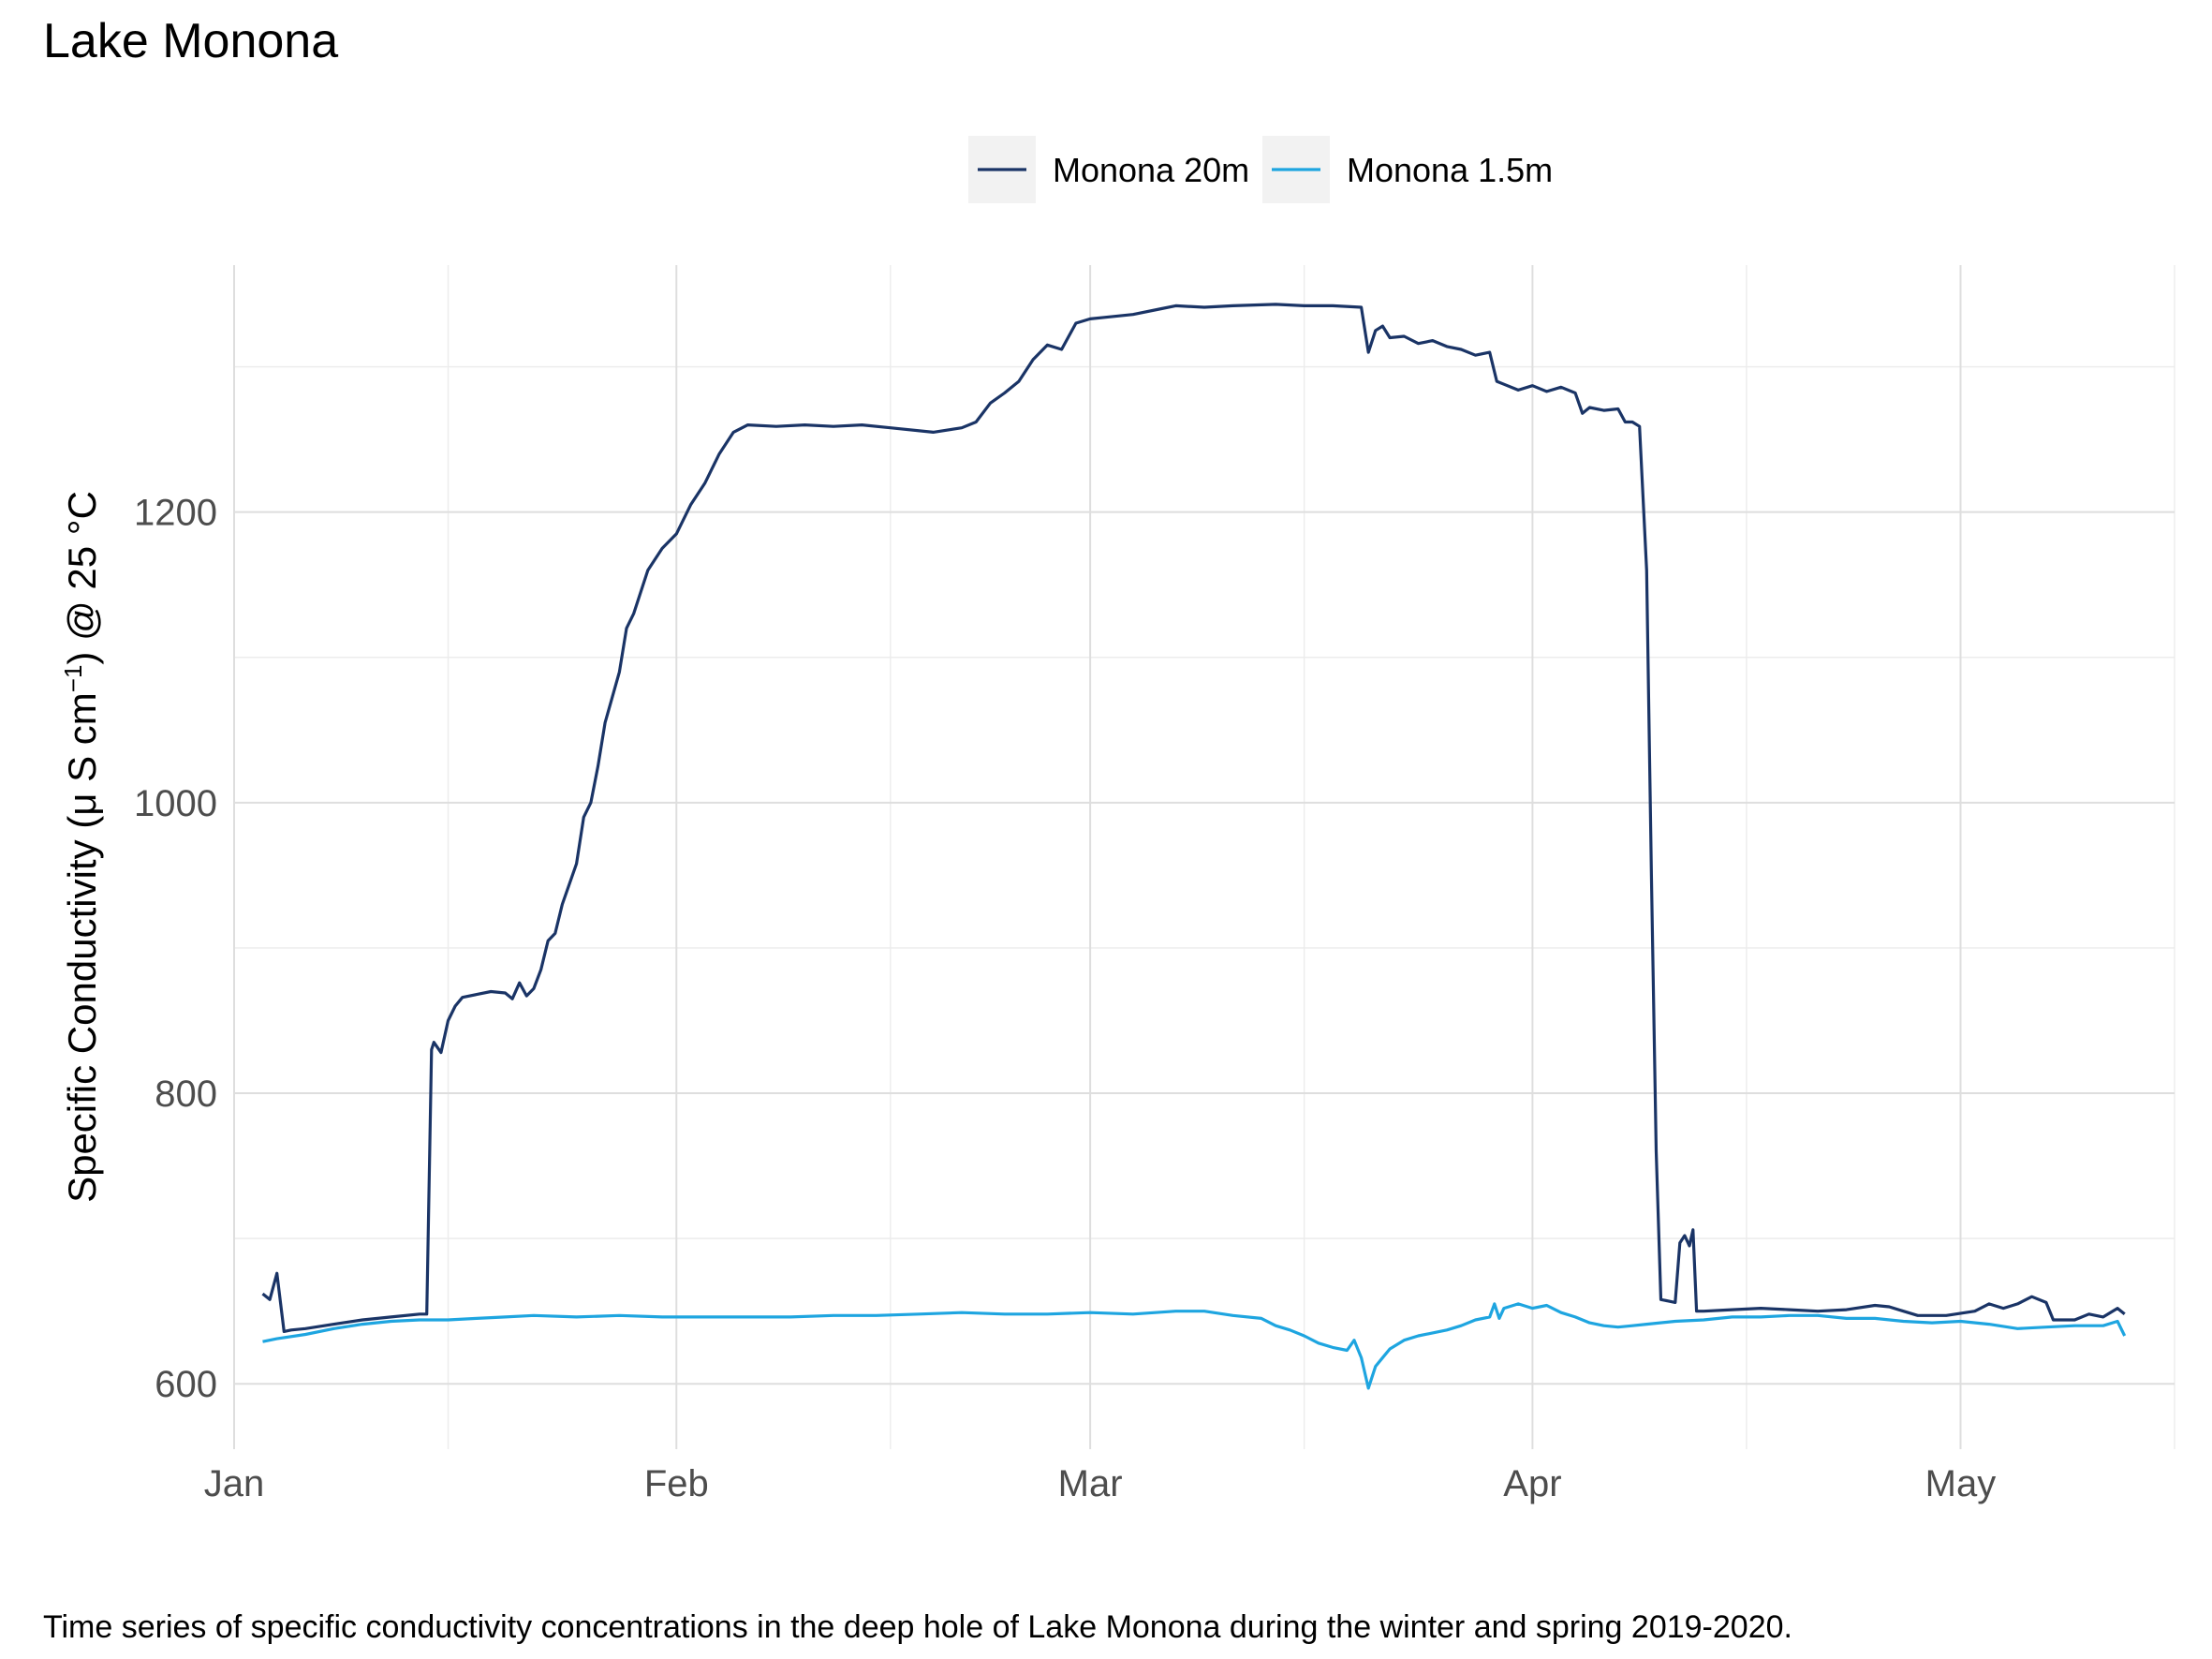  What do you see at coordinates (1961, 1484) in the screenshot?
I see `x-tick-label: May` at bounding box center [1961, 1484].